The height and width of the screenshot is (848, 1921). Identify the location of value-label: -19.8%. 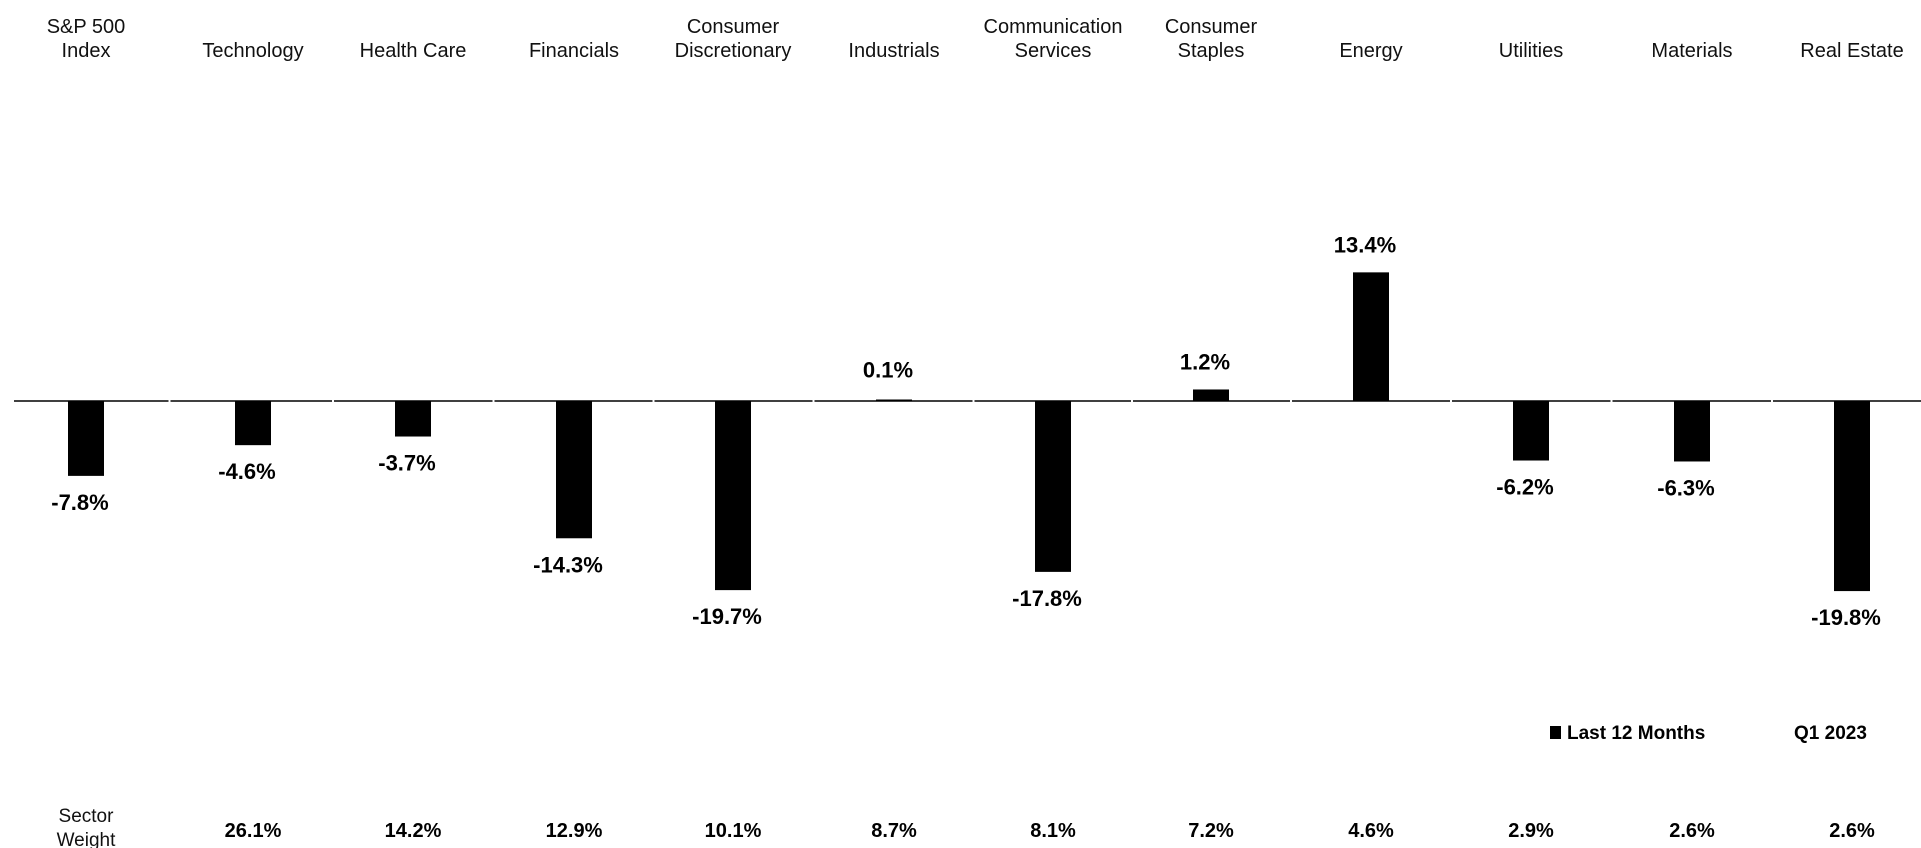
(1846, 617).